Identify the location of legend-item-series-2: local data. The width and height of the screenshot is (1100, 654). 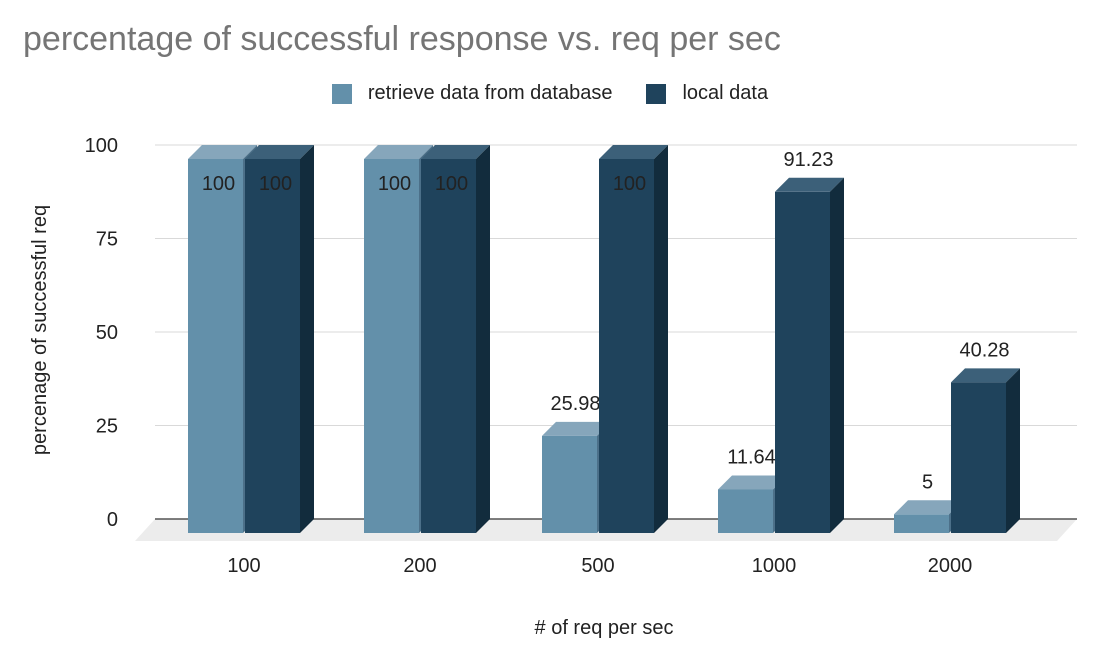
(707, 93).